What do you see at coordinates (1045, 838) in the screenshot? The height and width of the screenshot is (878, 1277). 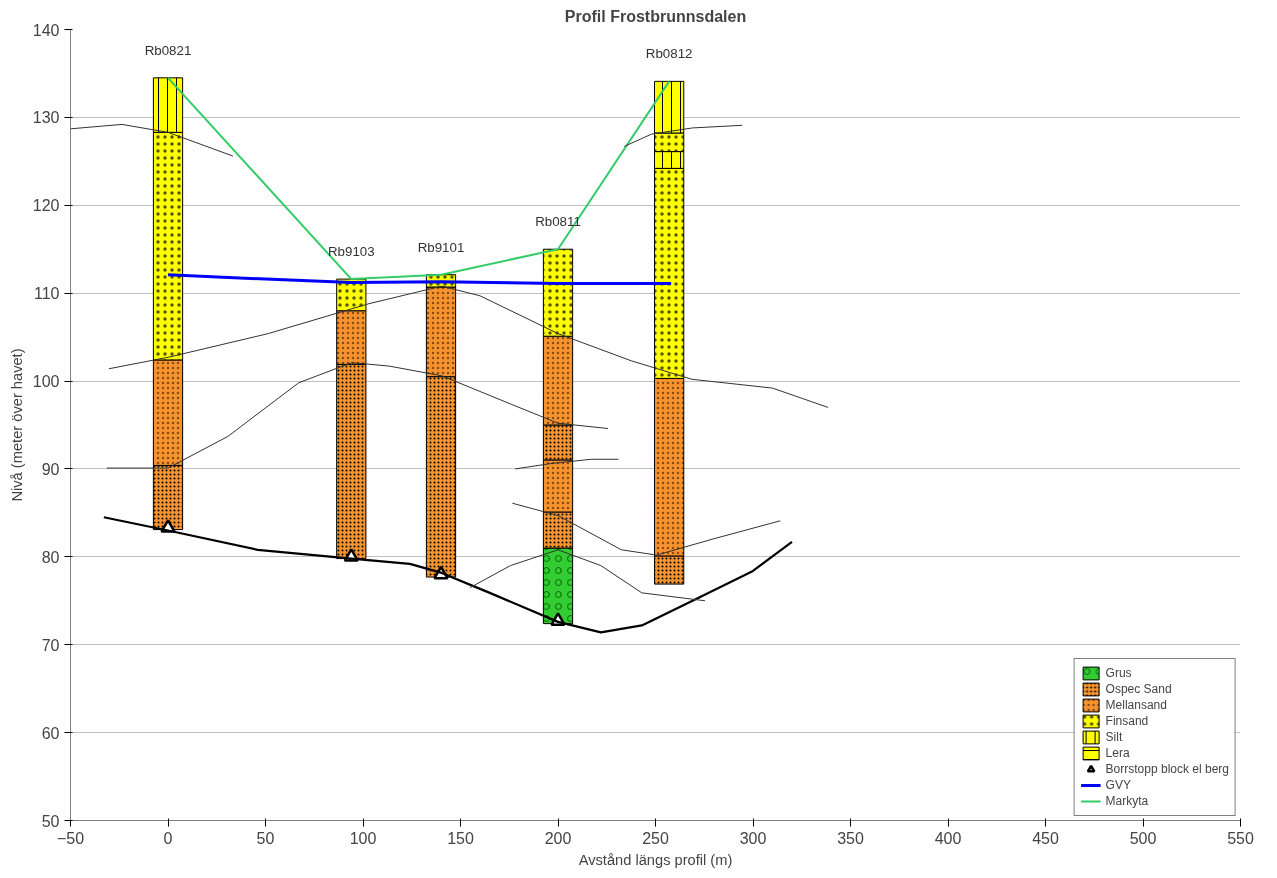 I see `x-tick-label: 450` at bounding box center [1045, 838].